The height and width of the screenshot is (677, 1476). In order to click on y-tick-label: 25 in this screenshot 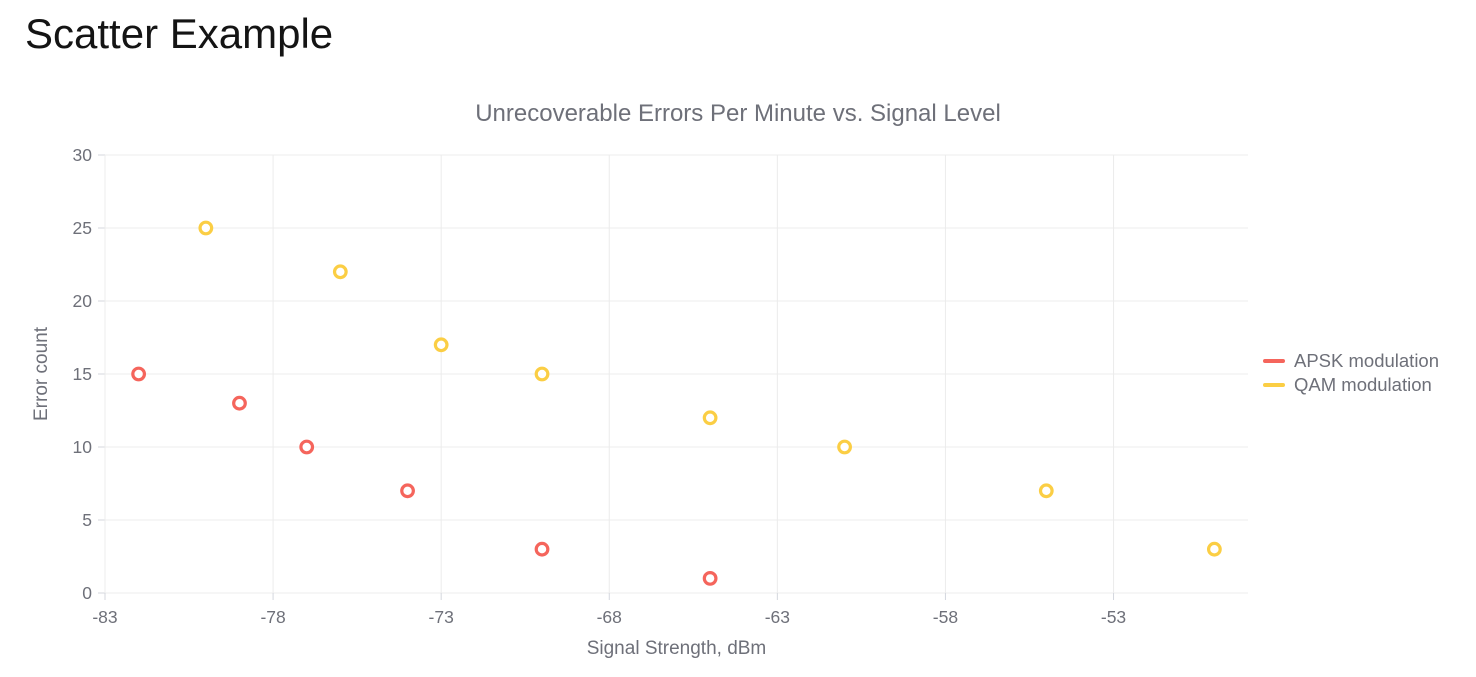, I will do `click(82, 228)`.